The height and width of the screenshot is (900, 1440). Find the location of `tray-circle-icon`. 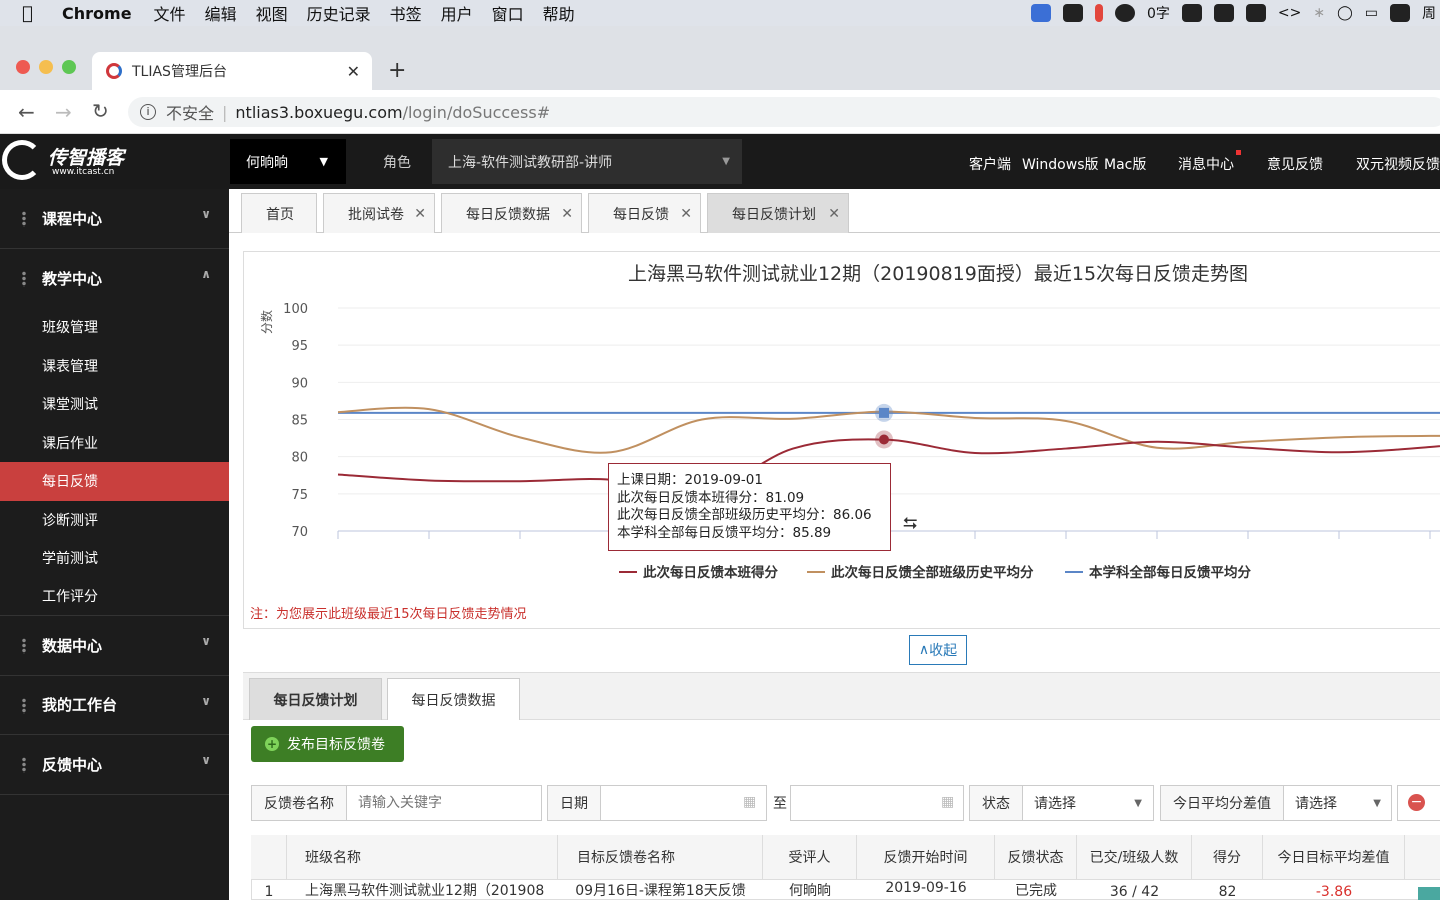

tray-circle-icon is located at coordinates (1124, 13).